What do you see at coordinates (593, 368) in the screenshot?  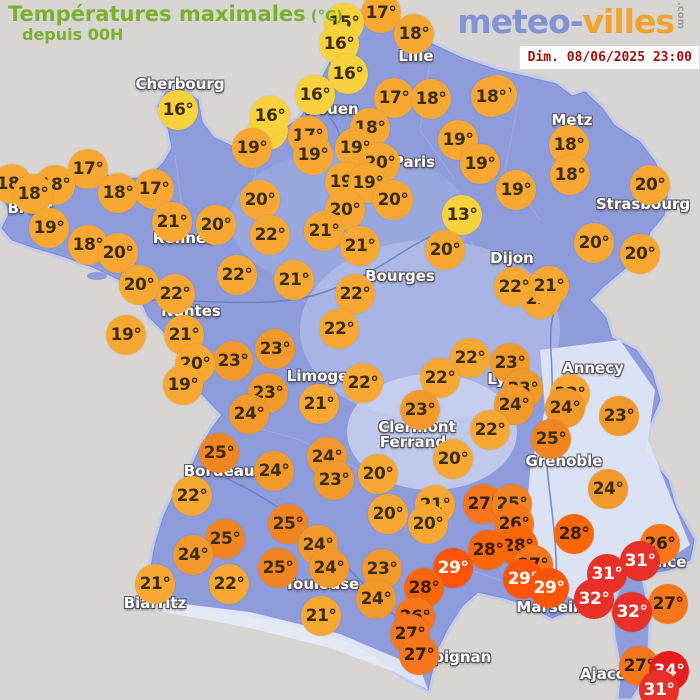 I see `city-label: Annecy` at bounding box center [593, 368].